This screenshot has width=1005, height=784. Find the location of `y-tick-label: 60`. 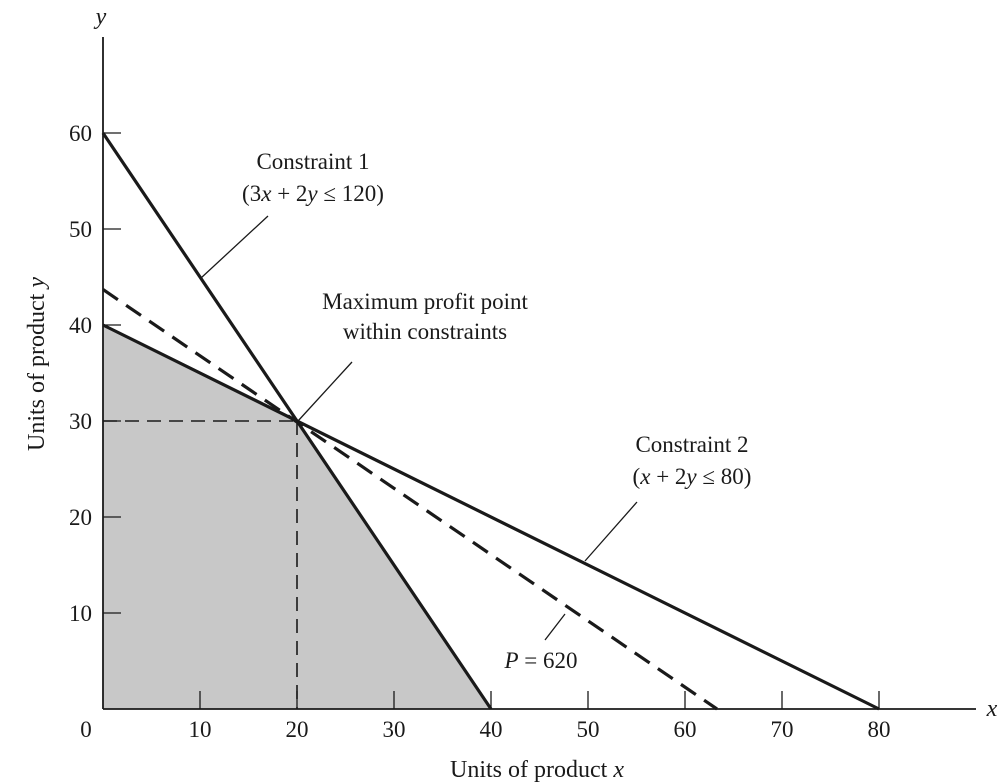

y-tick-label: 60 is located at coordinates (80, 133).